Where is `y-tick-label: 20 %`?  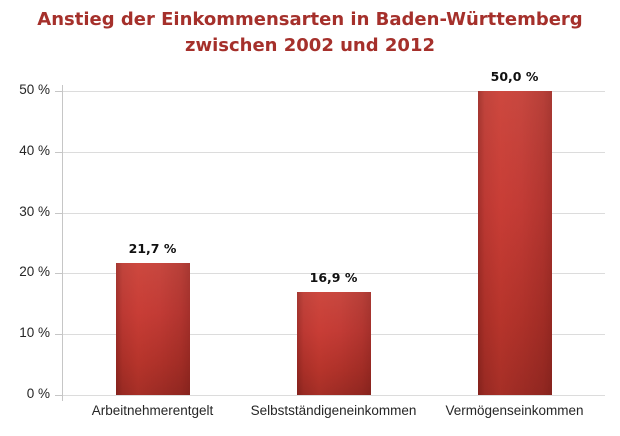
y-tick-label: 20 % is located at coordinates (34, 272).